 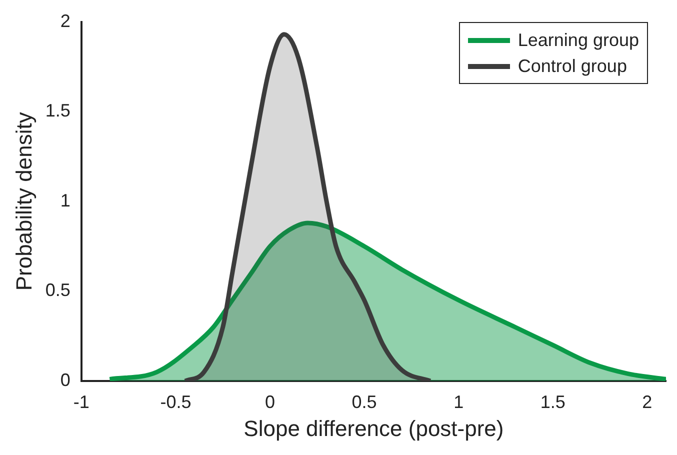 What do you see at coordinates (176, 402) in the screenshot?
I see `x-tick-label: -0.5` at bounding box center [176, 402].